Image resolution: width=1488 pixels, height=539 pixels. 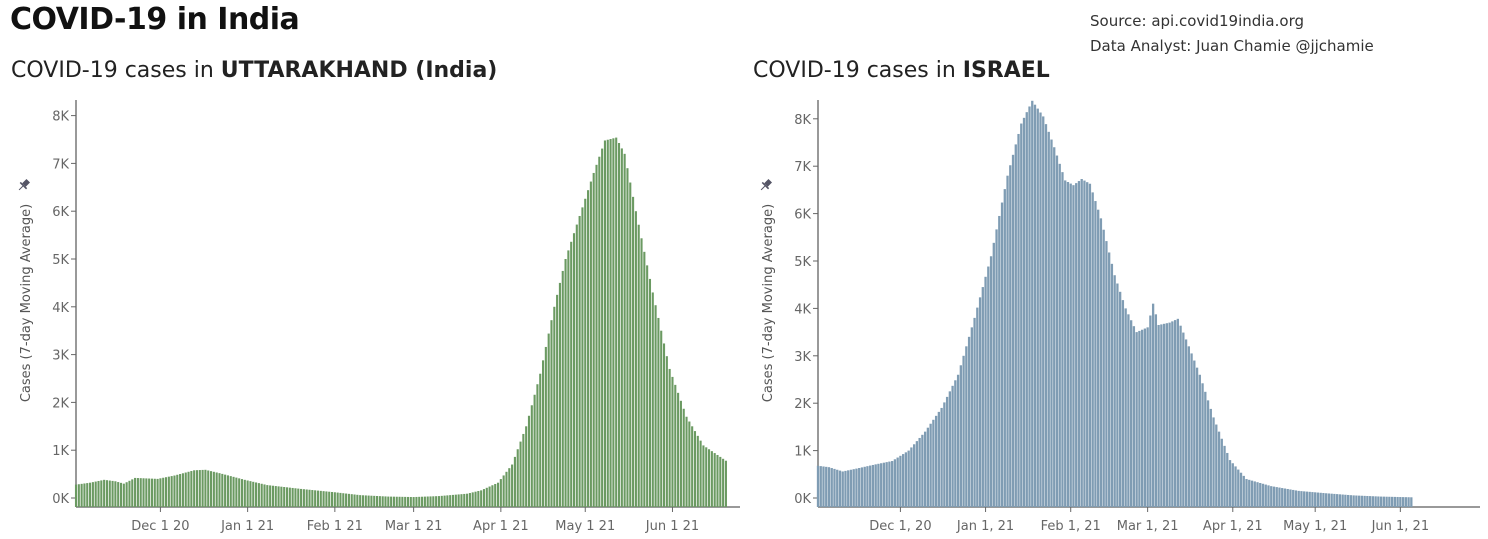 What do you see at coordinates (766, 186) in the screenshot?
I see `pin-icon` at bounding box center [766, 186].